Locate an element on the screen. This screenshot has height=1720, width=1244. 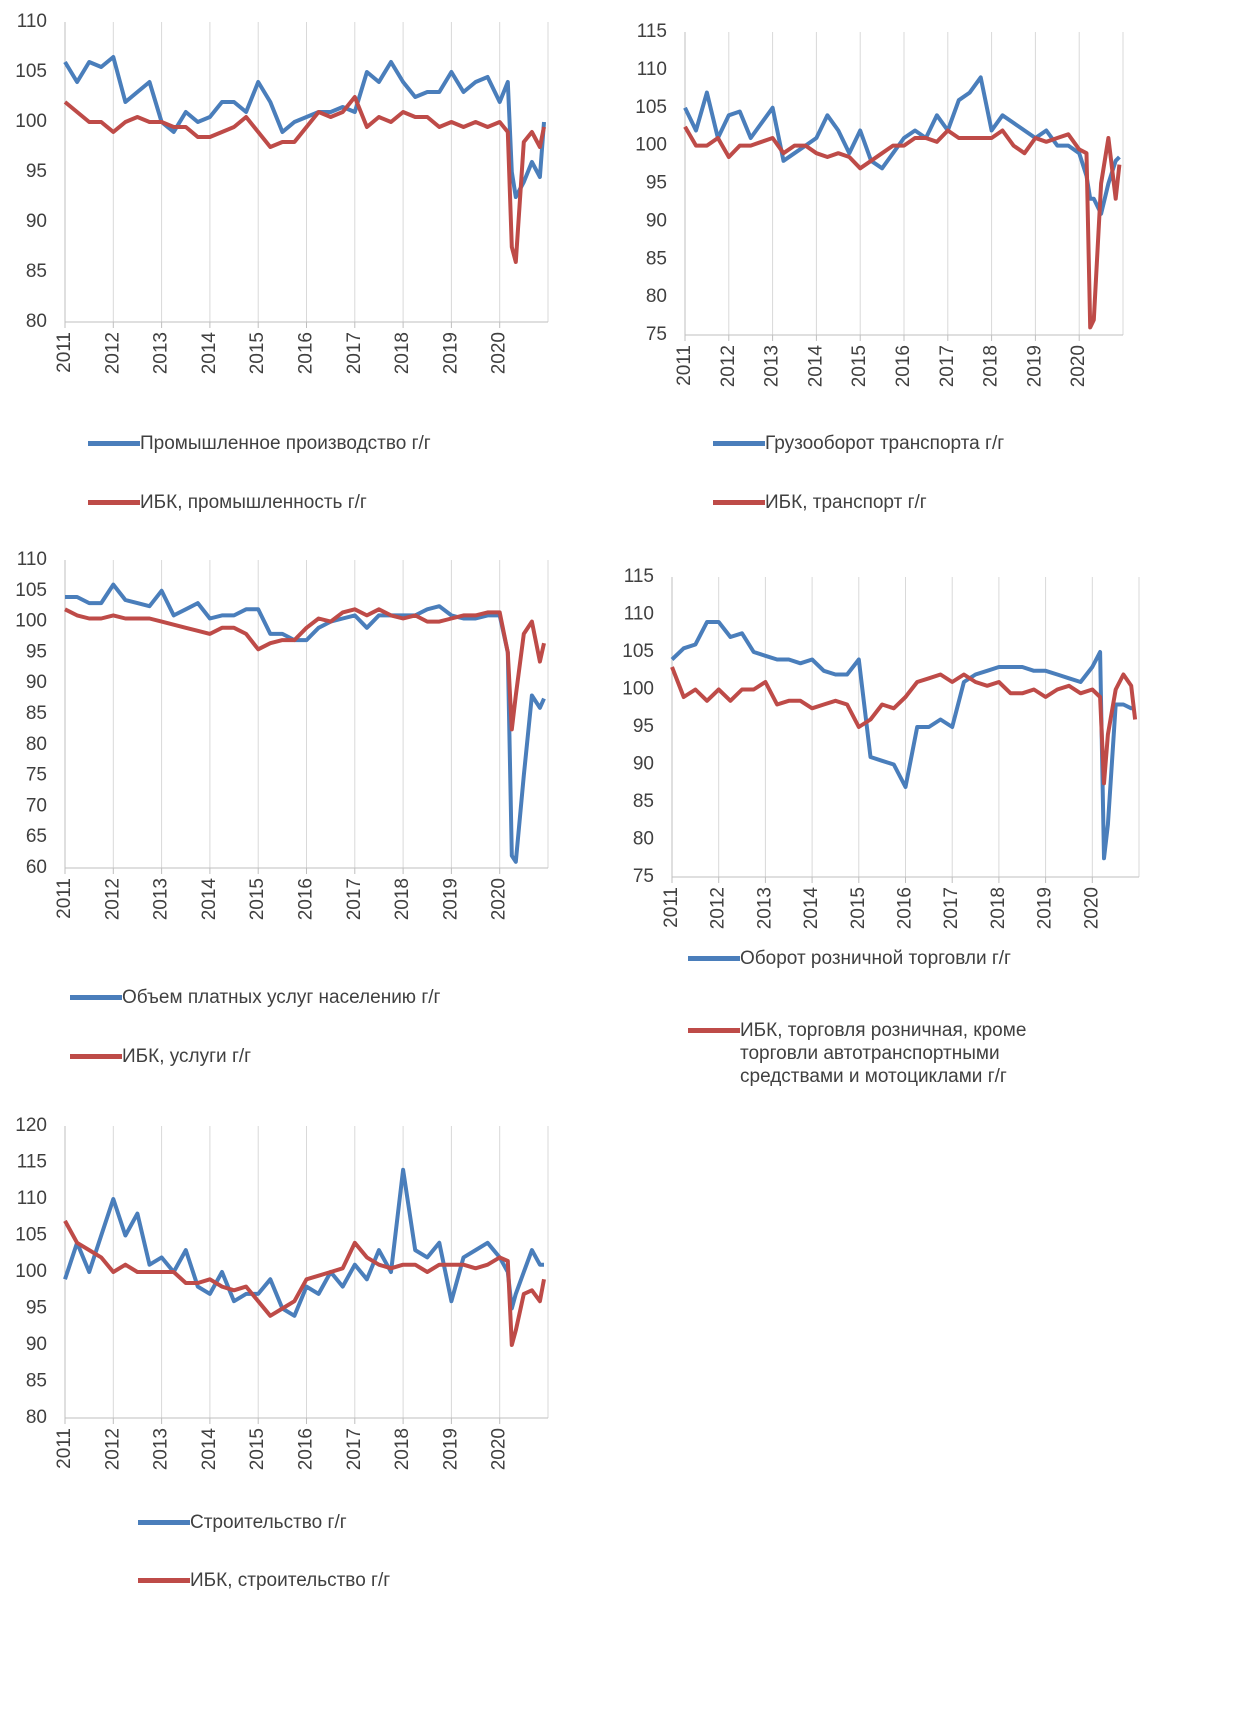
y-tick-label: 60 is located at coordinates (36, 867).